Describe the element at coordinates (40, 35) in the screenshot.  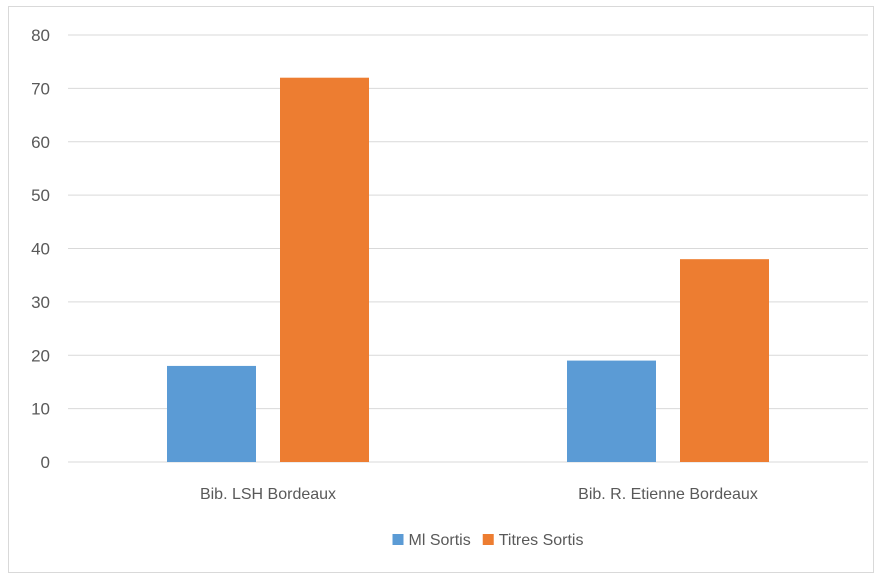
I see `y-tick-label: 80` at that location.